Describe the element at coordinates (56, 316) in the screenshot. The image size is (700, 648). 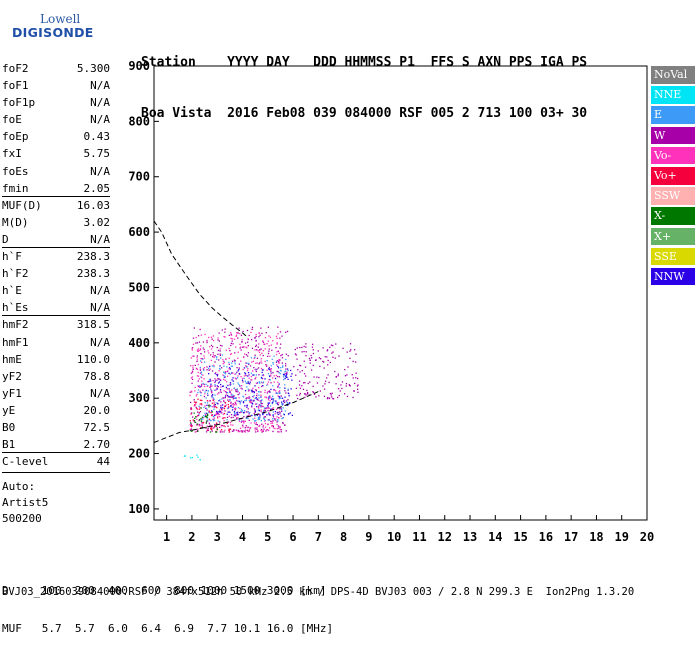
I see `param-separator` at that location.